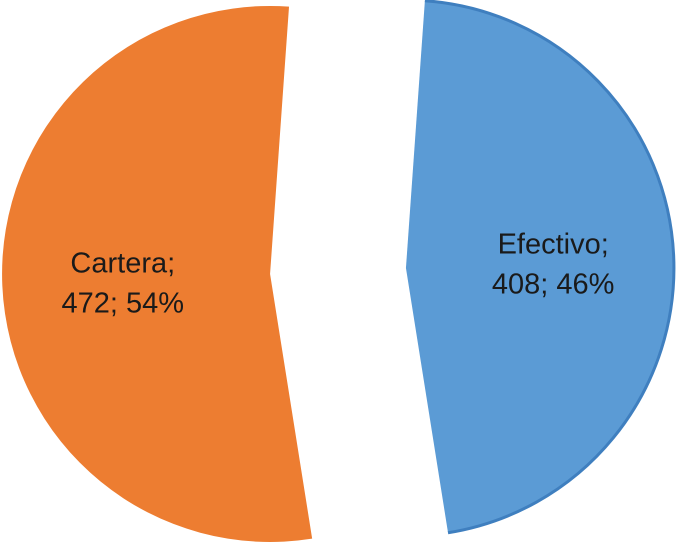 The height and width of the screenshot is (542, 676). I want to click on data-label-cartera: Cartera; 472; 54%, so click(123, 283).